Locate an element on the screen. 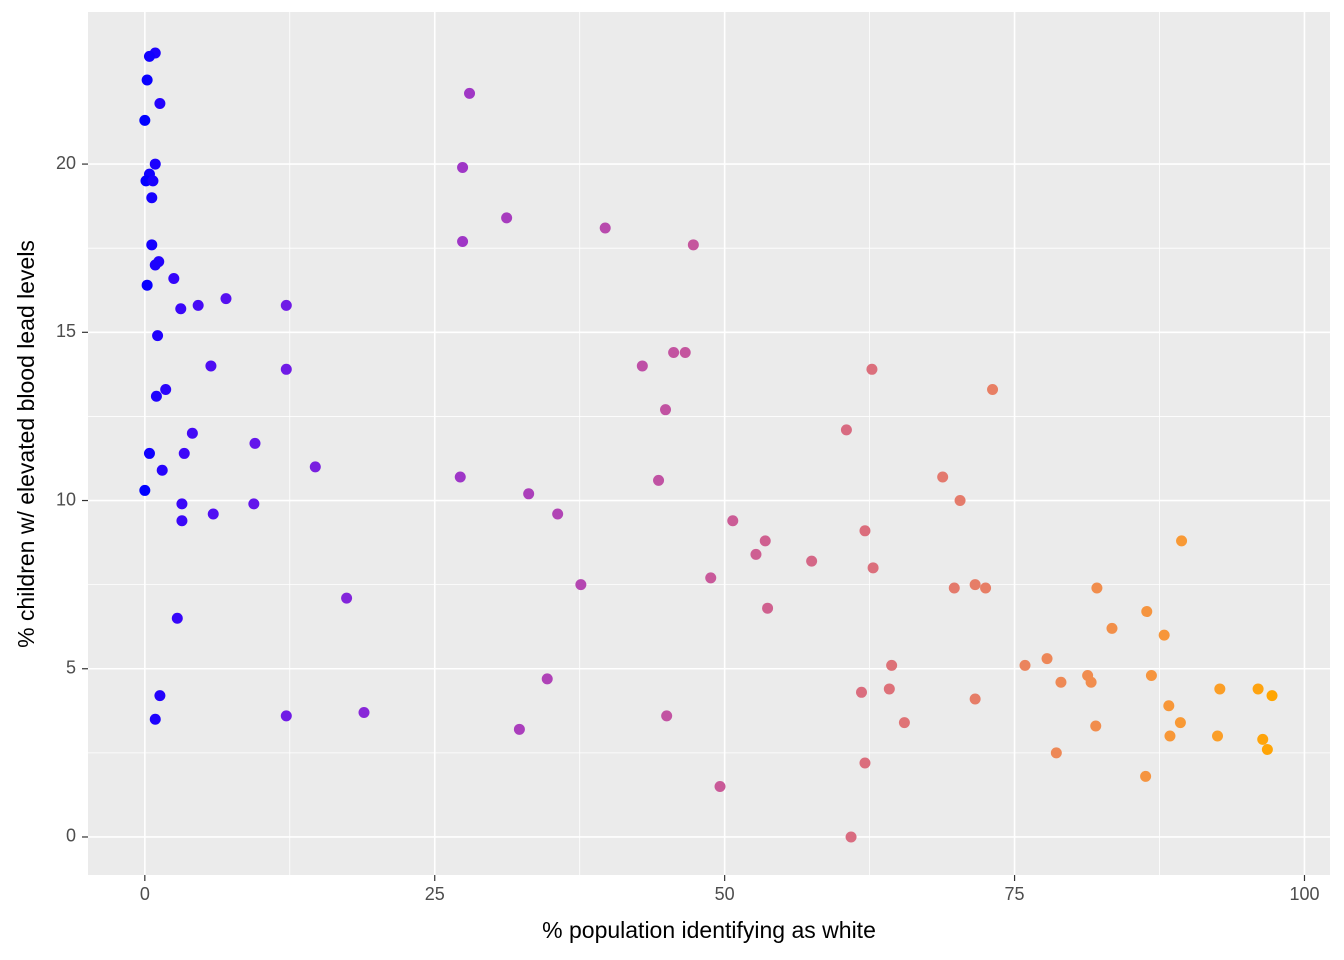  x-tick-label: 100 is located at coordinates (1304, 894).